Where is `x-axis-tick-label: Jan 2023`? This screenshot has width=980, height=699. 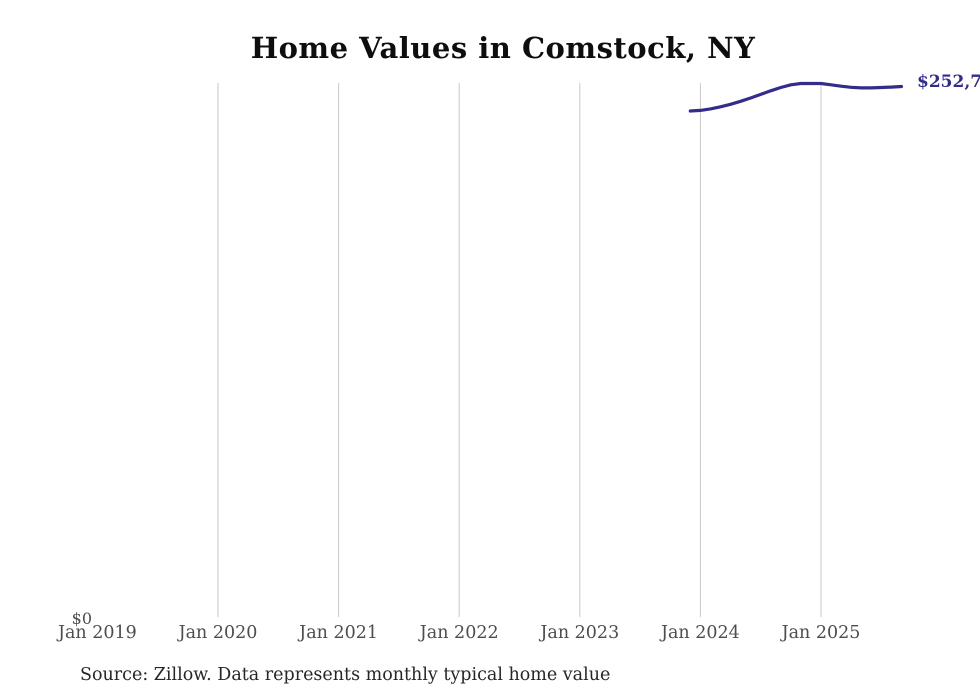 x-axis-tick-label: Jan 2023 is located at coordinates (580, 633).